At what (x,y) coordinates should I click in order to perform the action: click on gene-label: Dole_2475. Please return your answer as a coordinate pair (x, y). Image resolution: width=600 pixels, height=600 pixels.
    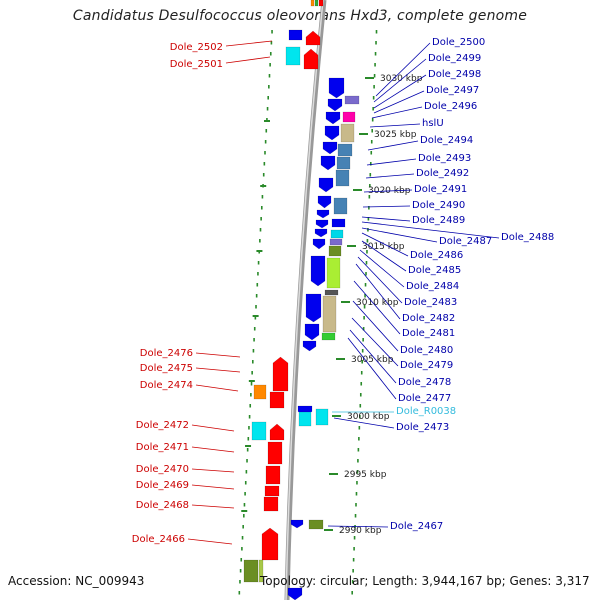
    Looking at the image, I should click on (166, 368).